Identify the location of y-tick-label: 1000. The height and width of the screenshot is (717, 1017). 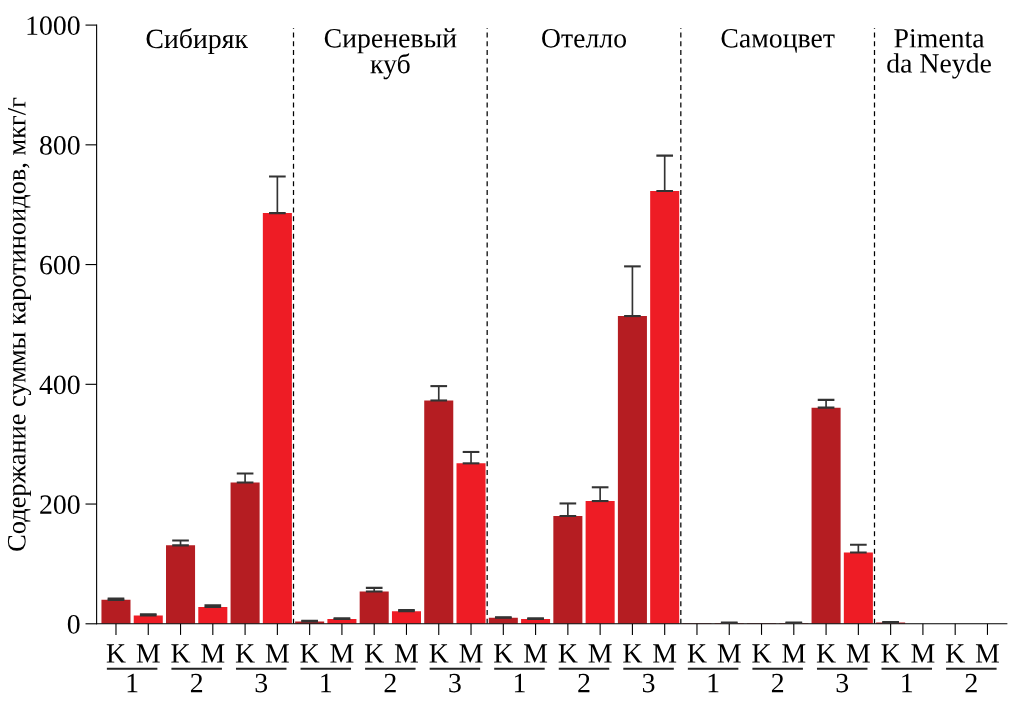
(53, 26).